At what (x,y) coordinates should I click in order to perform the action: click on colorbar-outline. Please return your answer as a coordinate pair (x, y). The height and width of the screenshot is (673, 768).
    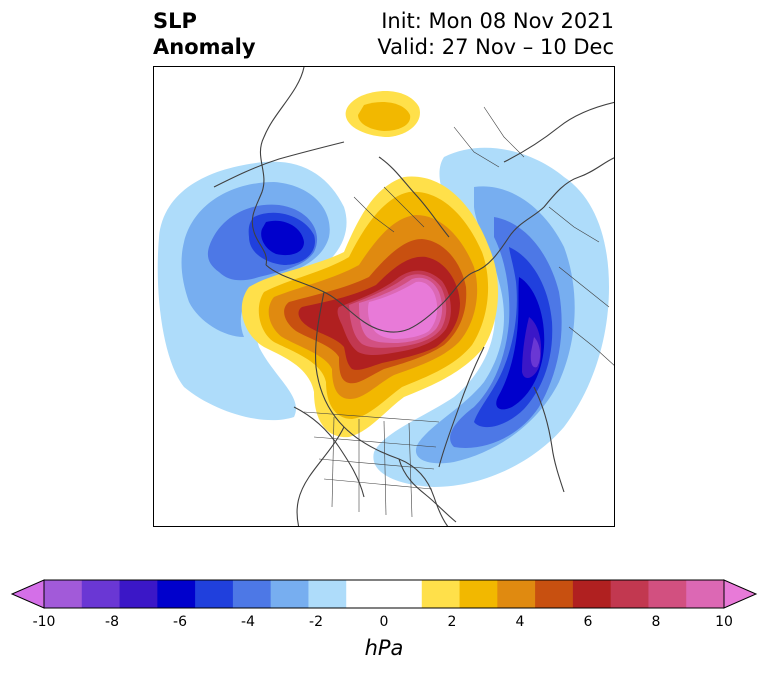
    Looking at the image, I should click on (384, 594).